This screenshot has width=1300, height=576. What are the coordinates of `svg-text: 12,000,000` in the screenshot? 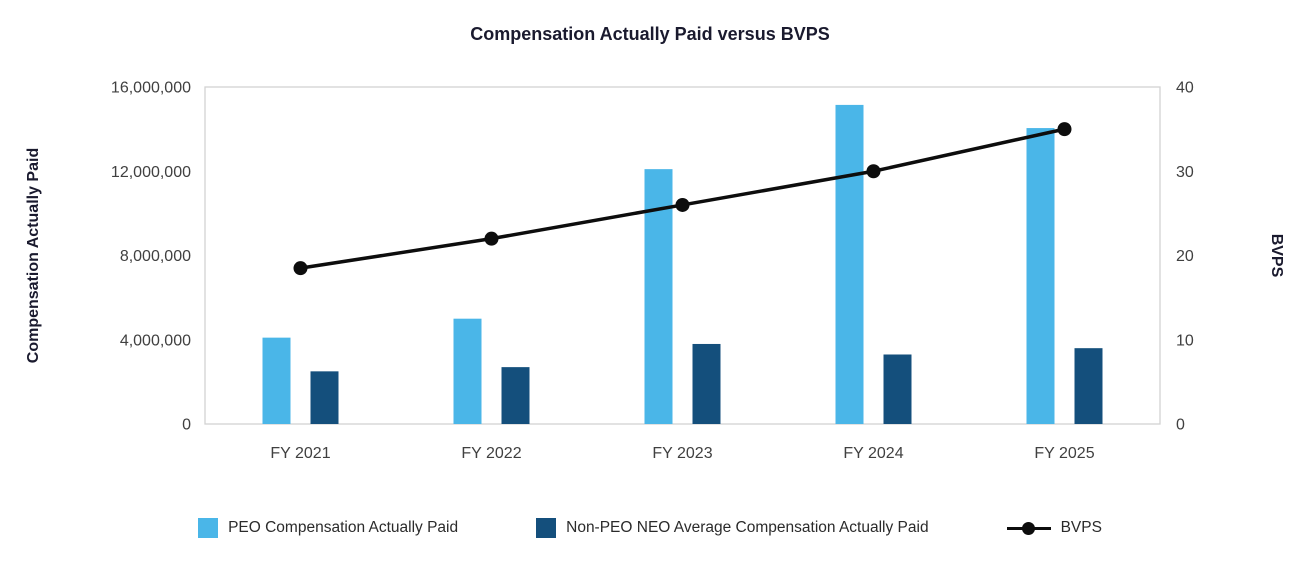 It's located at (151, 172).